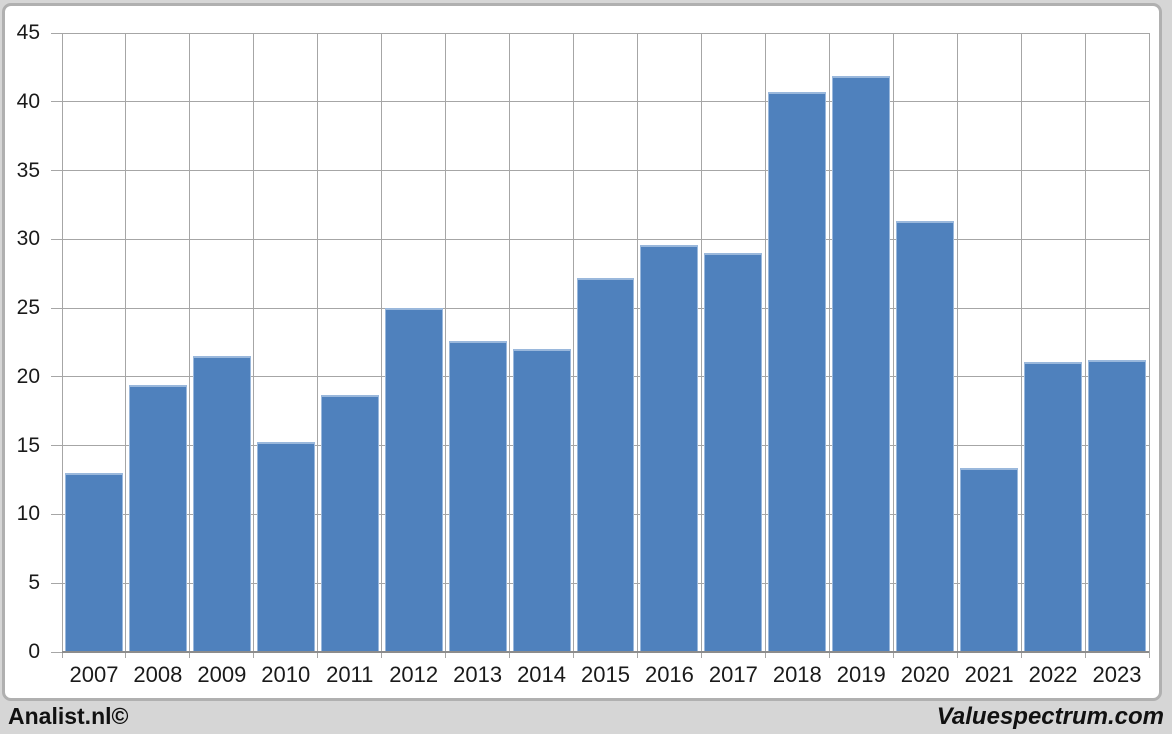  What do you see at coordinates (586, 717) in the screenshot?
I see `footer-bar: Analist.nl© Valuespectrum.com` at bounding box center [586, 717].